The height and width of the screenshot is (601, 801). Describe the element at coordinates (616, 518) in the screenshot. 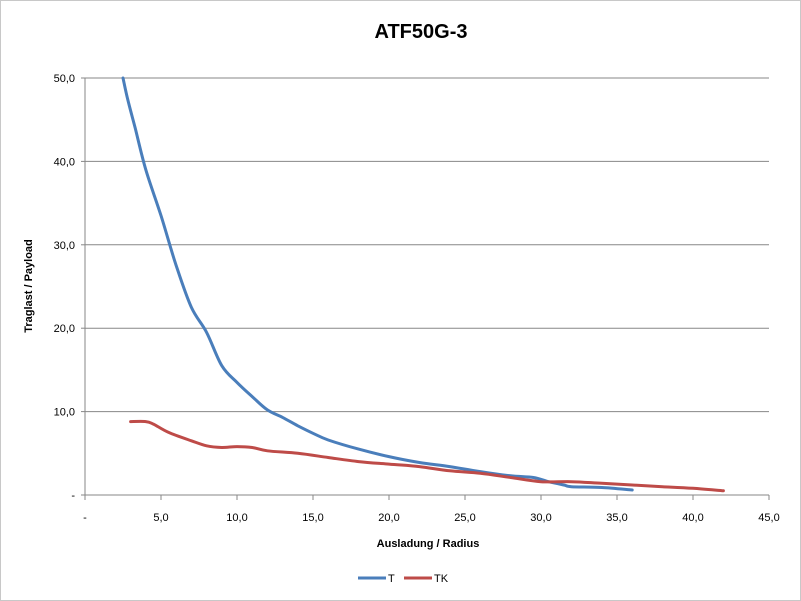

I see `x-tick-label: 35,0` at that location.